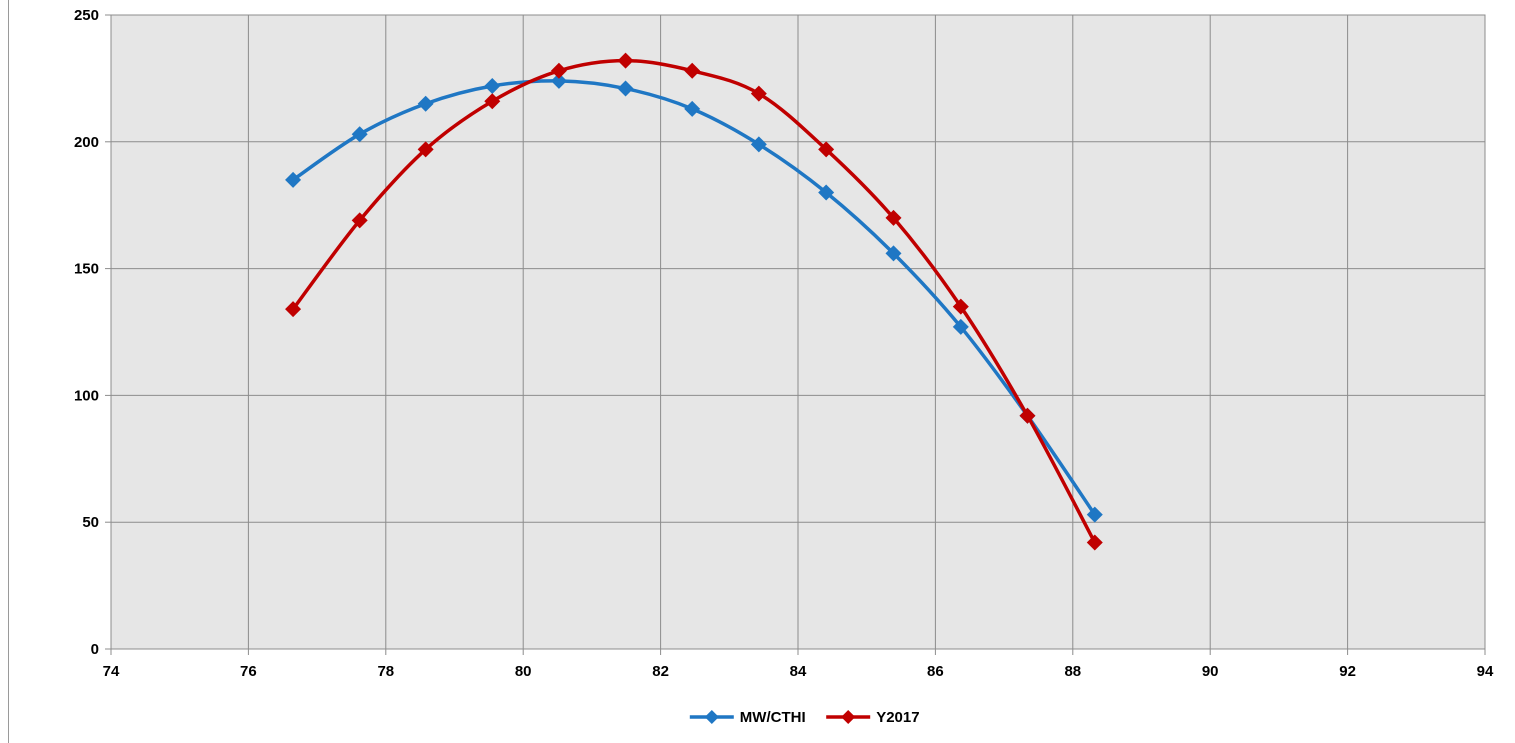  Describe the element at coordinates (897, 717) in the screenshot. I see `legend-label: Y2017` at that location.